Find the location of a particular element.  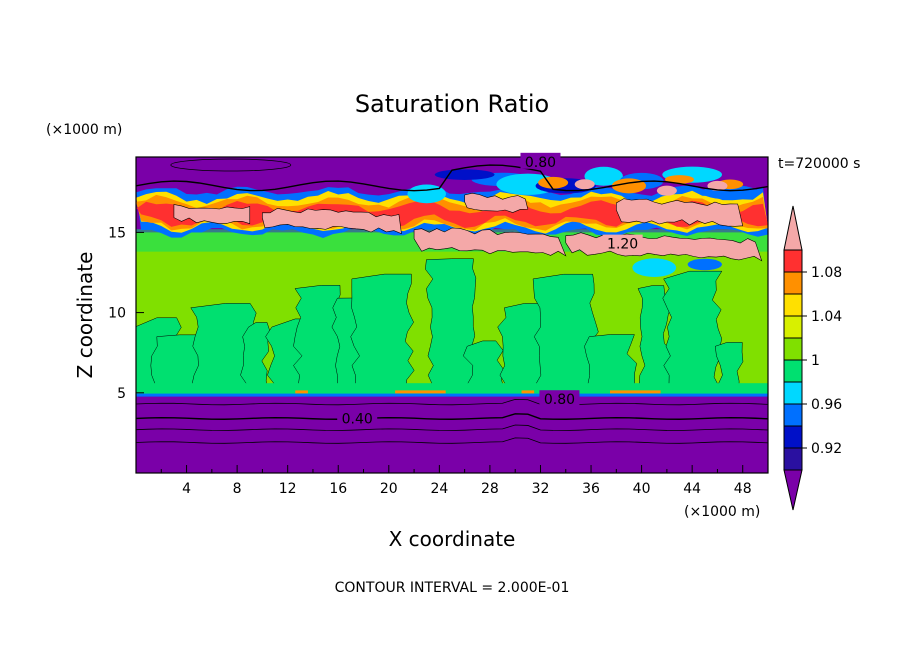

contour-label: 0.40 is located at coordinates (357, 419).